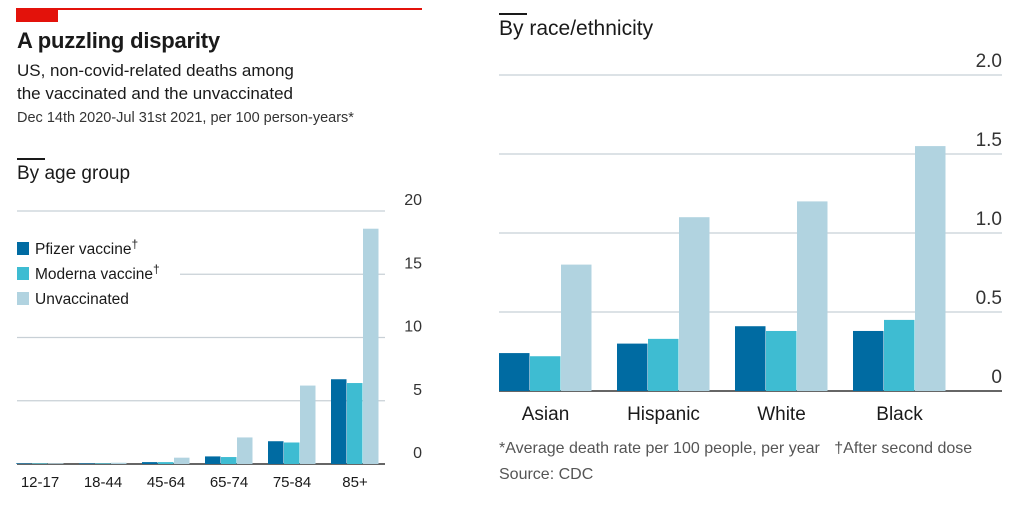  Describe the element at coordinates (663, 414) in the screenshot. I see `x-tick-label: Hispanic` at that location.